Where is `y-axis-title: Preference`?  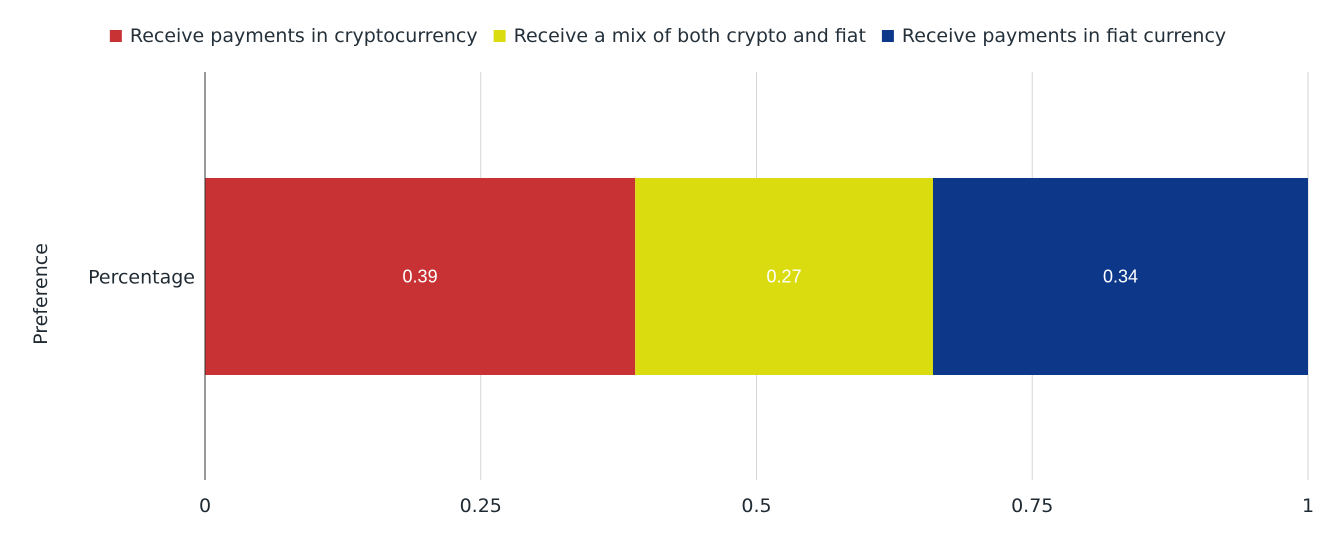 y-axis-title: Preference is located at coordinates (41, 294).